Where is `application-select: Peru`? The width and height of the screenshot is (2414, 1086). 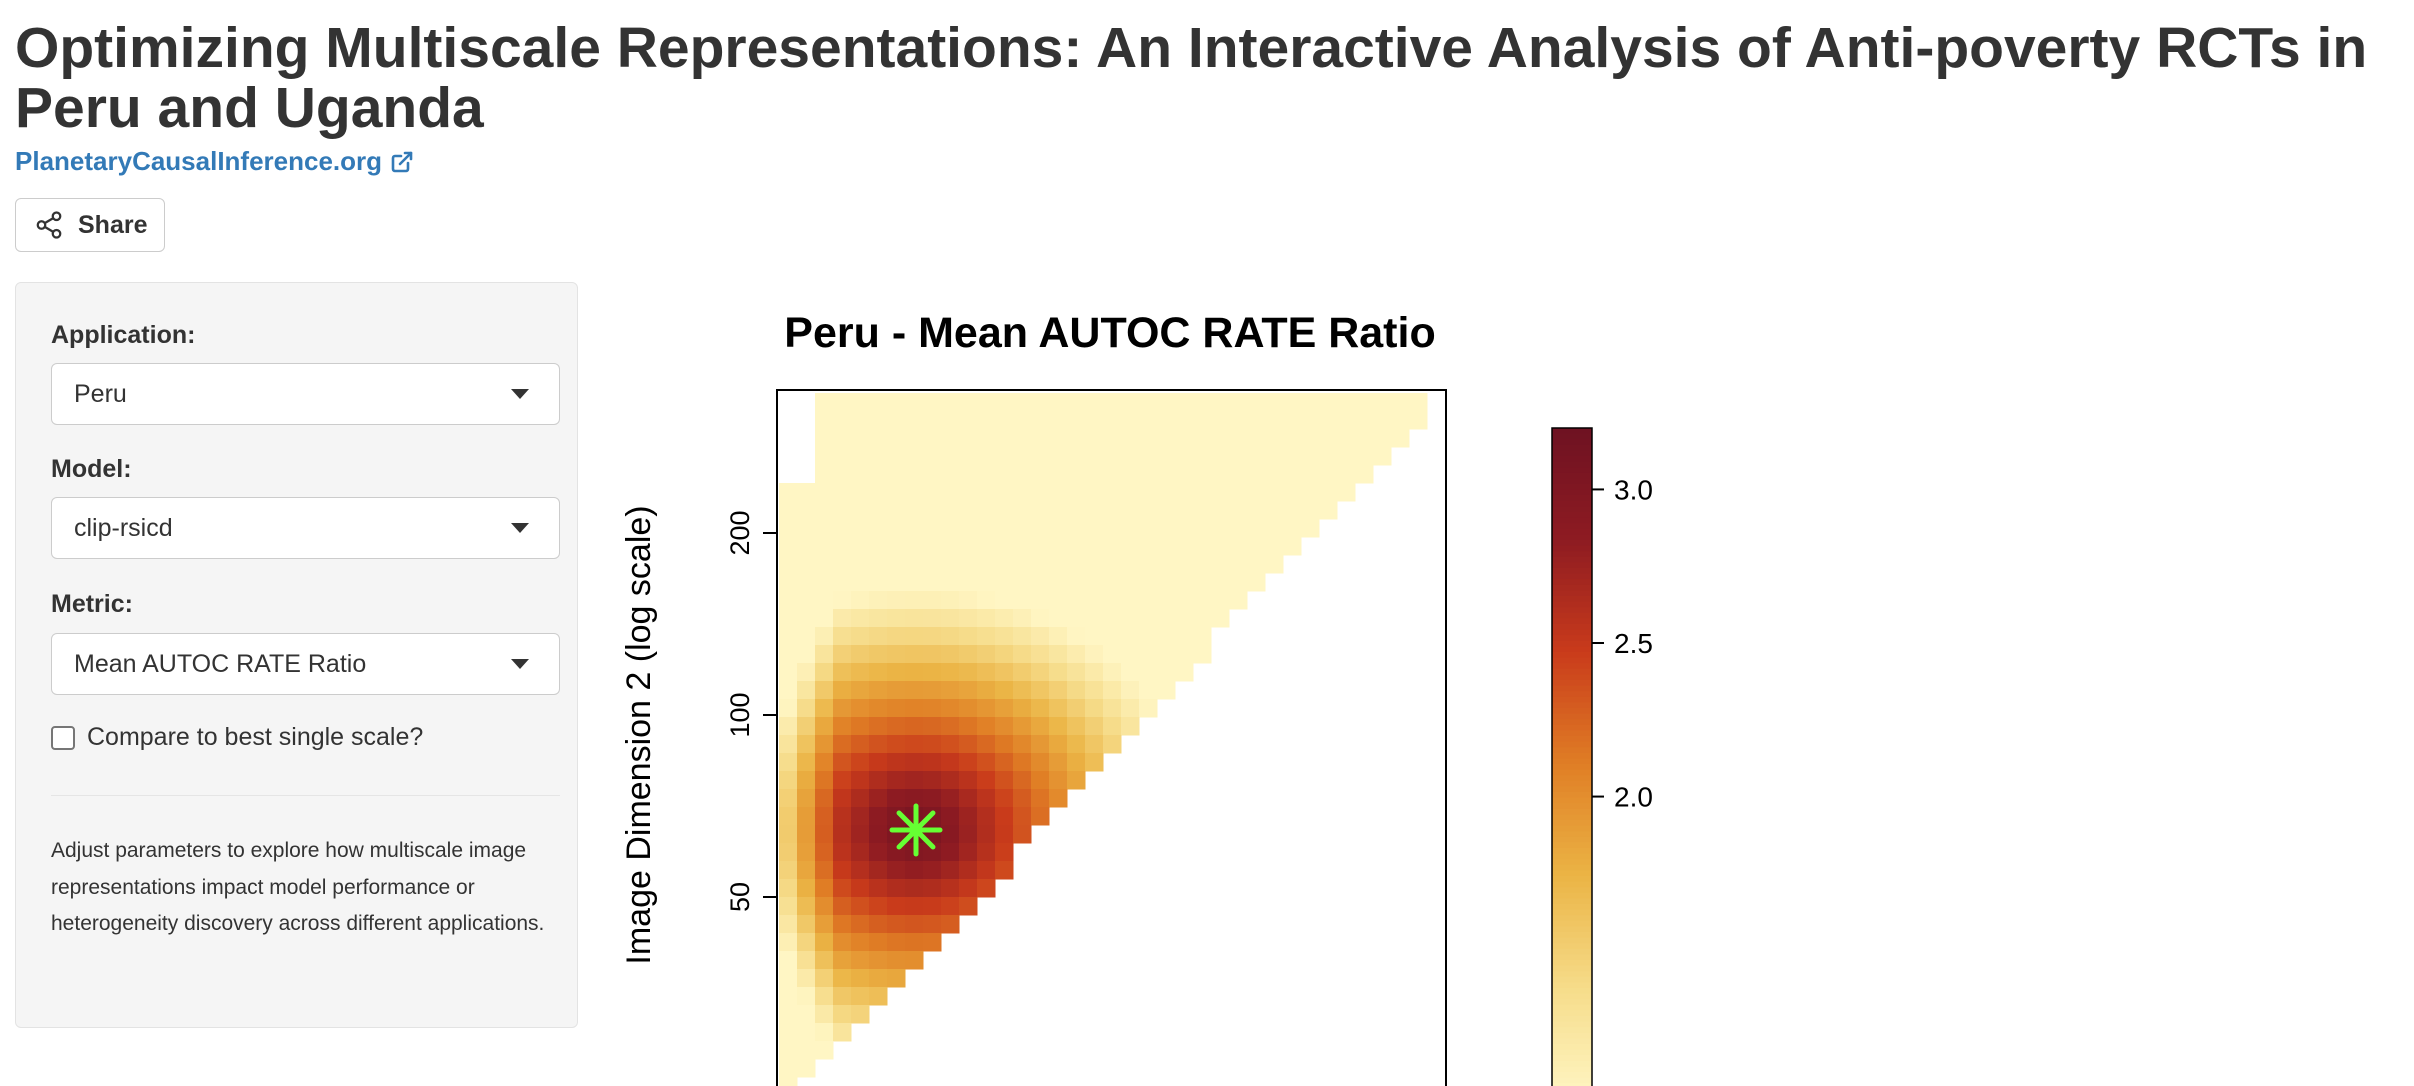 application-select: Peru is located at coordinates (305, 394).